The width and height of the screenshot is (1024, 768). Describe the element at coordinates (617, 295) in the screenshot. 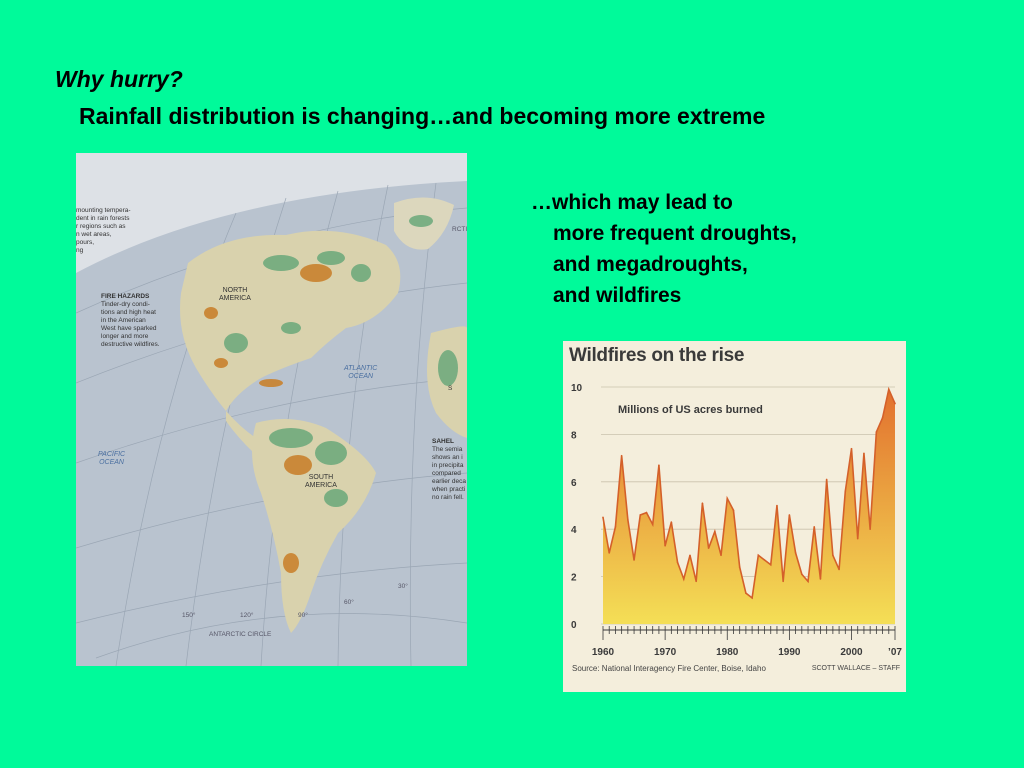

I see `bullet-line: and wildfires` at that location.